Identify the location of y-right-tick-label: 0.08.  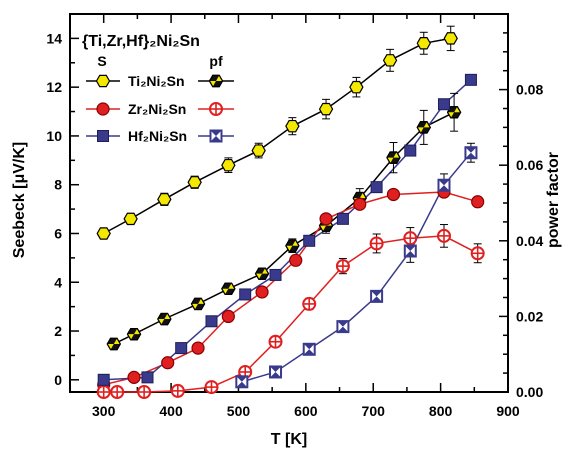
(529, 90).